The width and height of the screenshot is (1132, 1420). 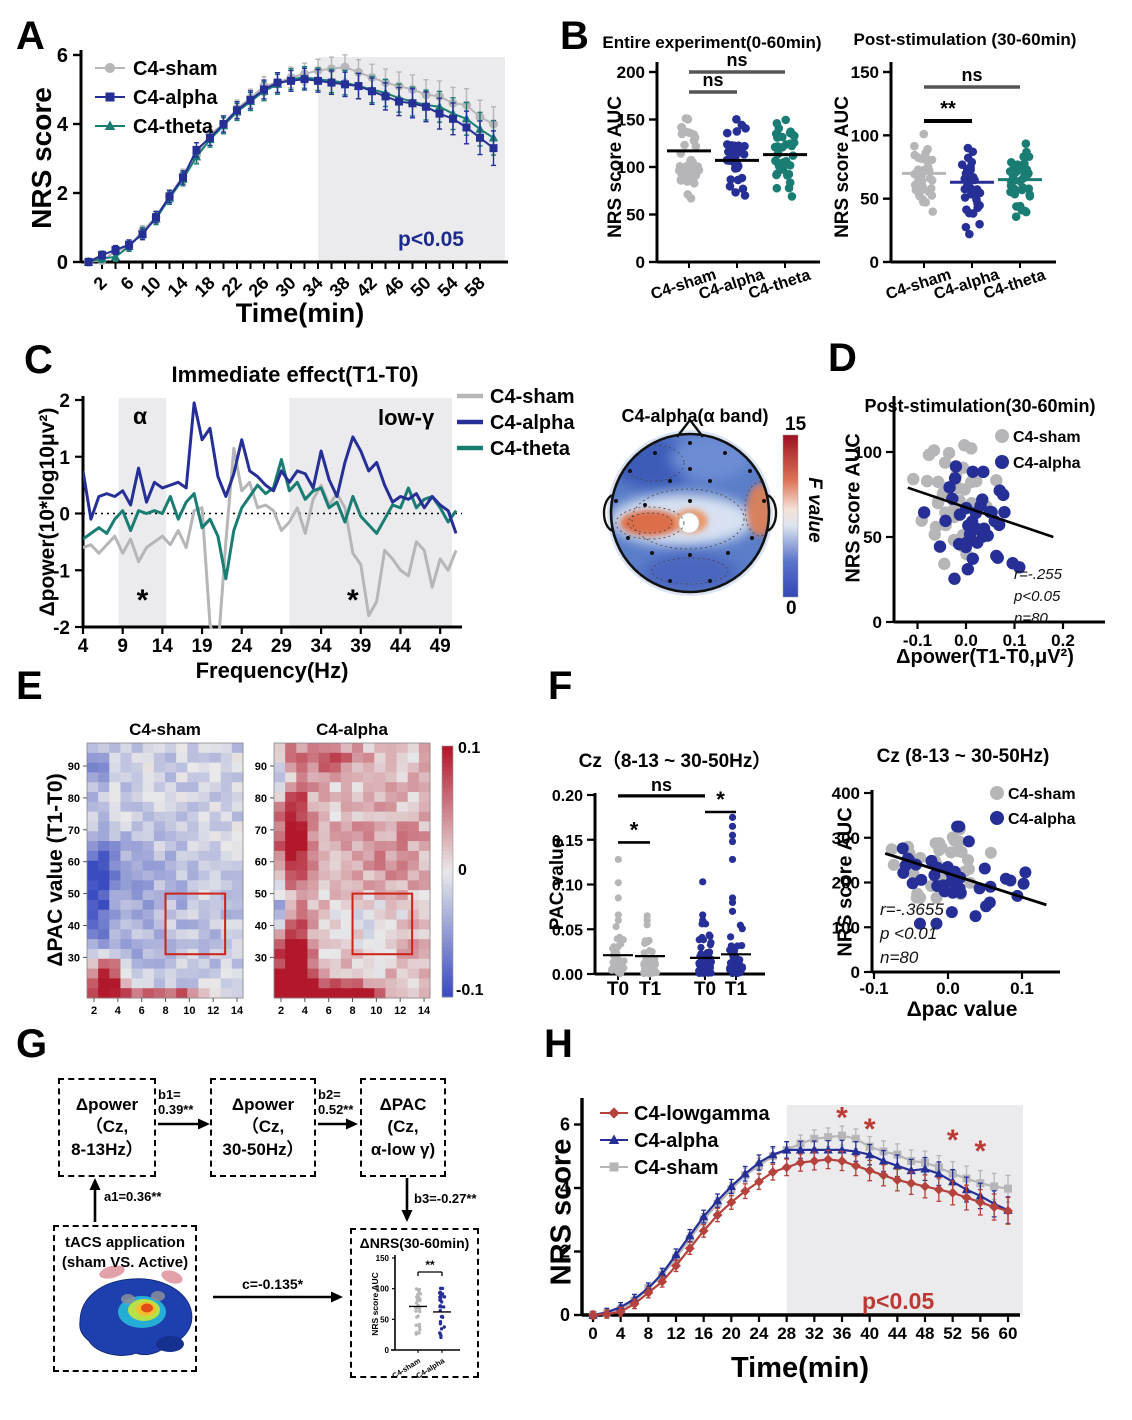 I want to click on svg-text: 1, so click(x=64, y=458).